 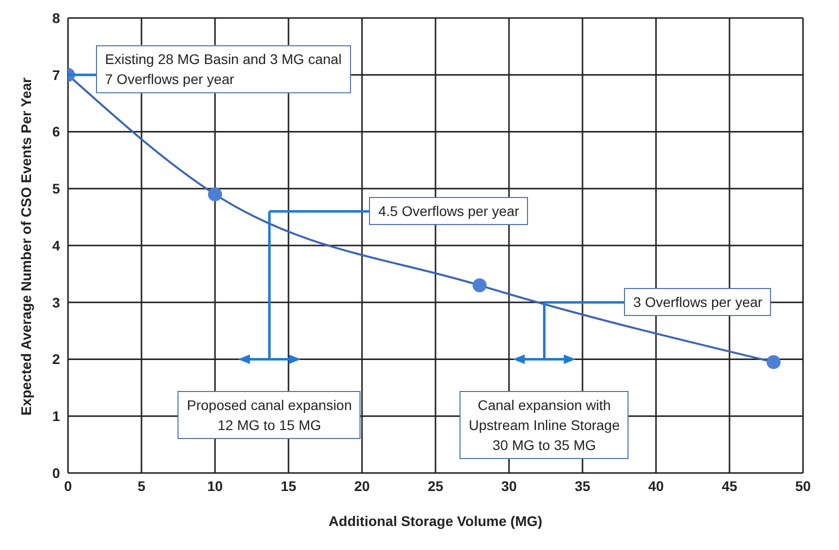 What do you see at coordinates (68, 486) in the screenshot?
I see `x-tick-label: 0` at bounding box center [68, 486].